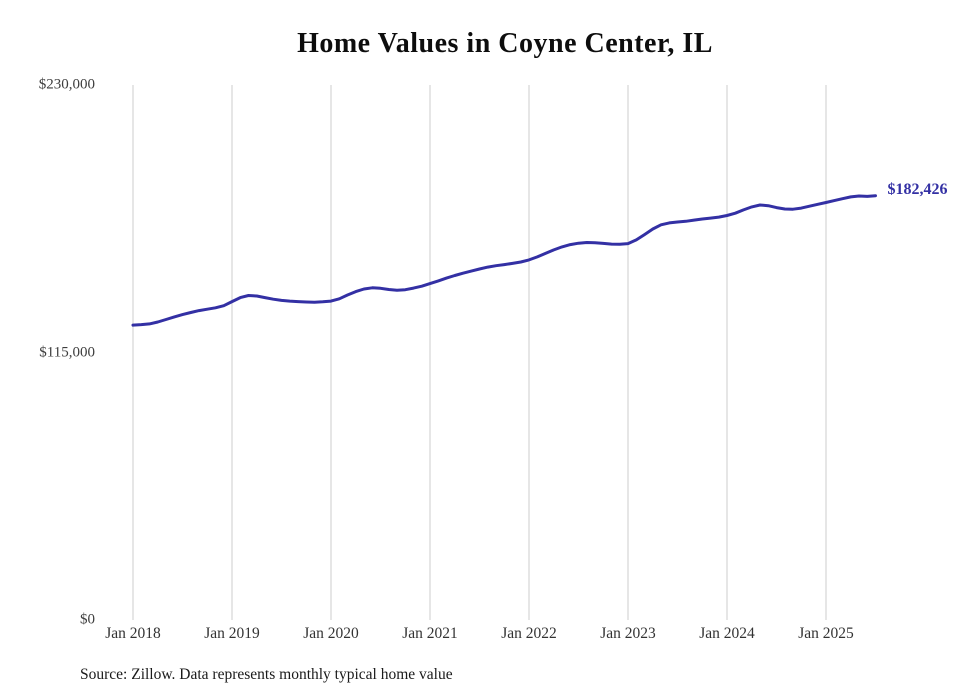 This screenshot has height=699, width=980. I want to click on x-tick-label: Jan 2020, so click(331, 633).